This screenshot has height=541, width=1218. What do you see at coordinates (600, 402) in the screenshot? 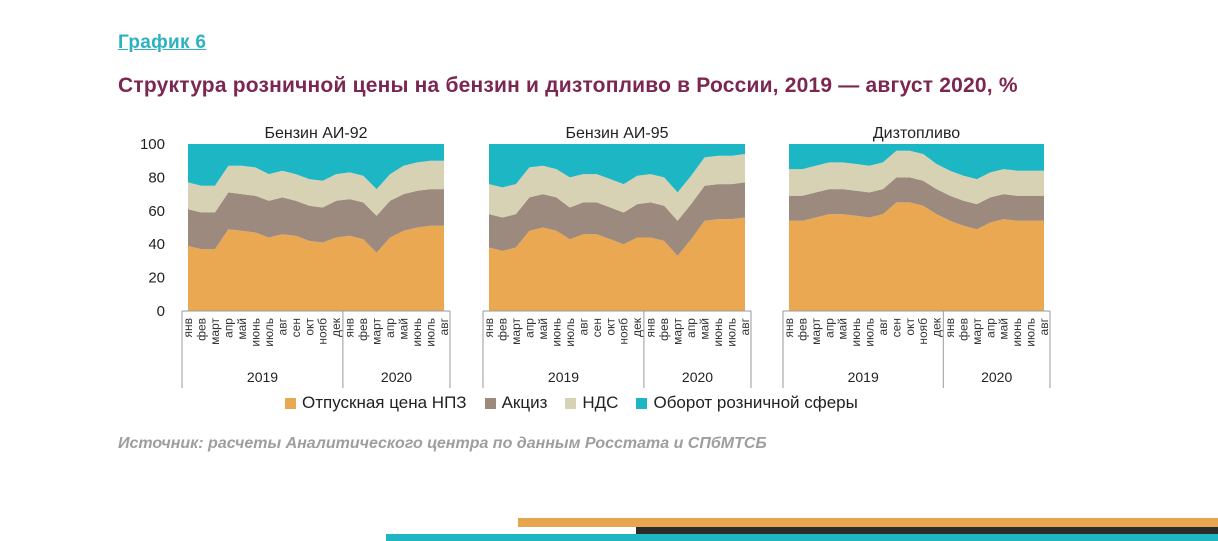
I see `legend-label-vat: НДС` at bounding box center [600, 402].